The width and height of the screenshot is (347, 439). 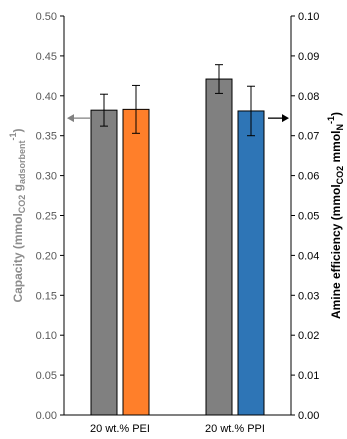 I want to click on arrow-left-head, so click(x=70, y=118).